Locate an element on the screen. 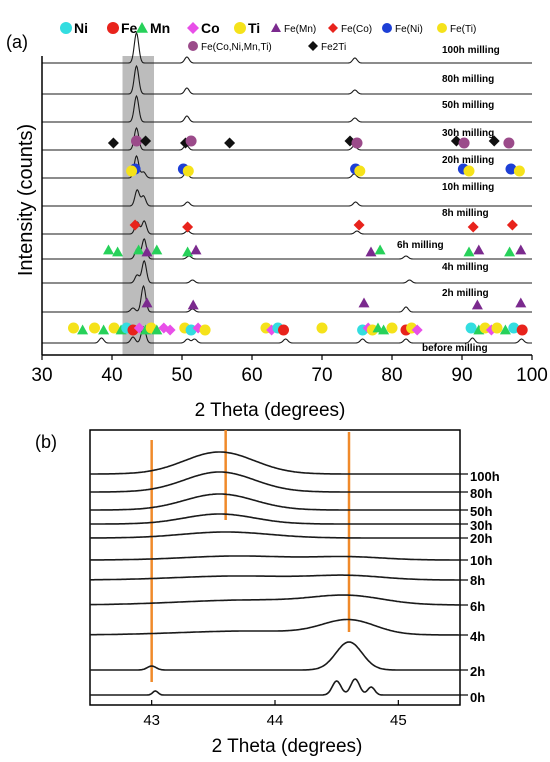 The image size is (550, 762). series-label-b-4h: 4h is located at coordinates (477, 636).